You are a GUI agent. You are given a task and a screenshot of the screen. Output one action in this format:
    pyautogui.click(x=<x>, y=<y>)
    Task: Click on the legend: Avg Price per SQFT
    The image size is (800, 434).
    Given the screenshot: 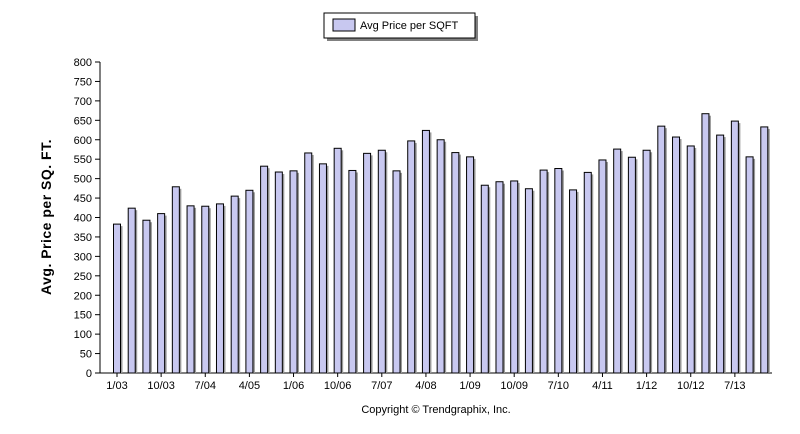 What is the action you would take?
    pyautogui.click(x=400, y=26)
    